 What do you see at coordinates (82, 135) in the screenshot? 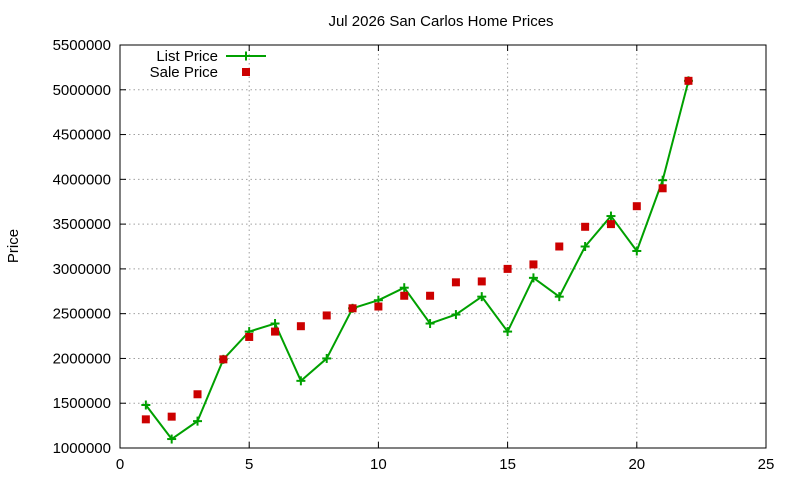
I see `y-tick-label: 4500000` at bounding box center [82, 135].